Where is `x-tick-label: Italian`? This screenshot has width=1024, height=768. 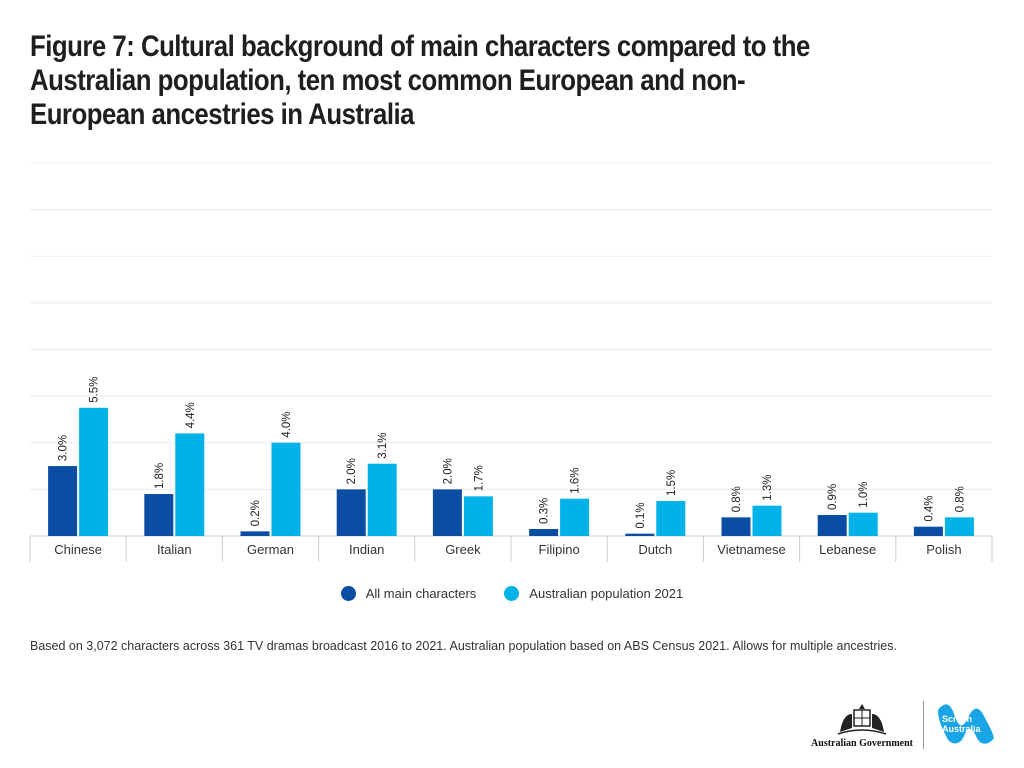 x-tick-label: Italian is located at coordinates (174, 549).